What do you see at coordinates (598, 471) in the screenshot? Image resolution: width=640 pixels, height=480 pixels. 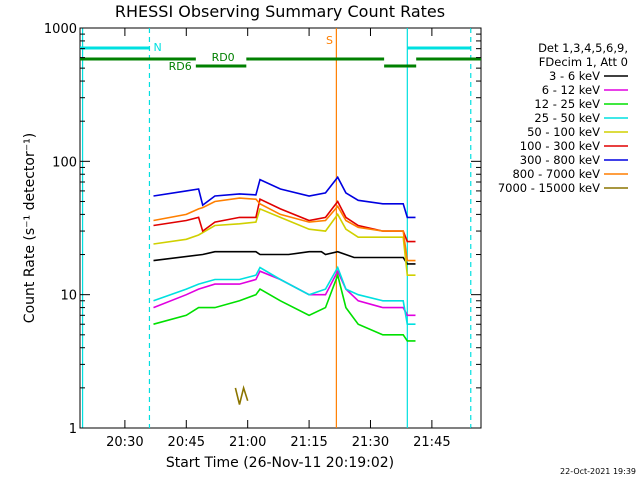 I see `timestamp: 22-Oct-2021 19:39` at bounding box center [598, 471].